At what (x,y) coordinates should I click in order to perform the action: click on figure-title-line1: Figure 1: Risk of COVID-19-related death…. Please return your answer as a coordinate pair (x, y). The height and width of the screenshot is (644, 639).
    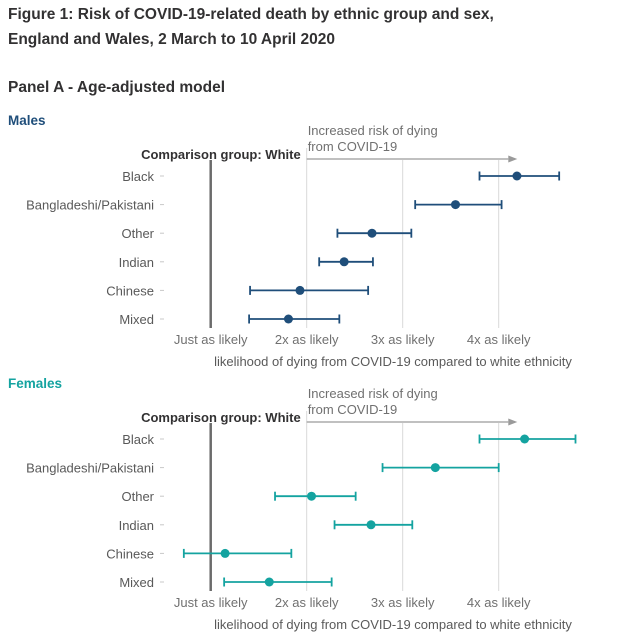
    Looking at the image, I should click on (251, 14).